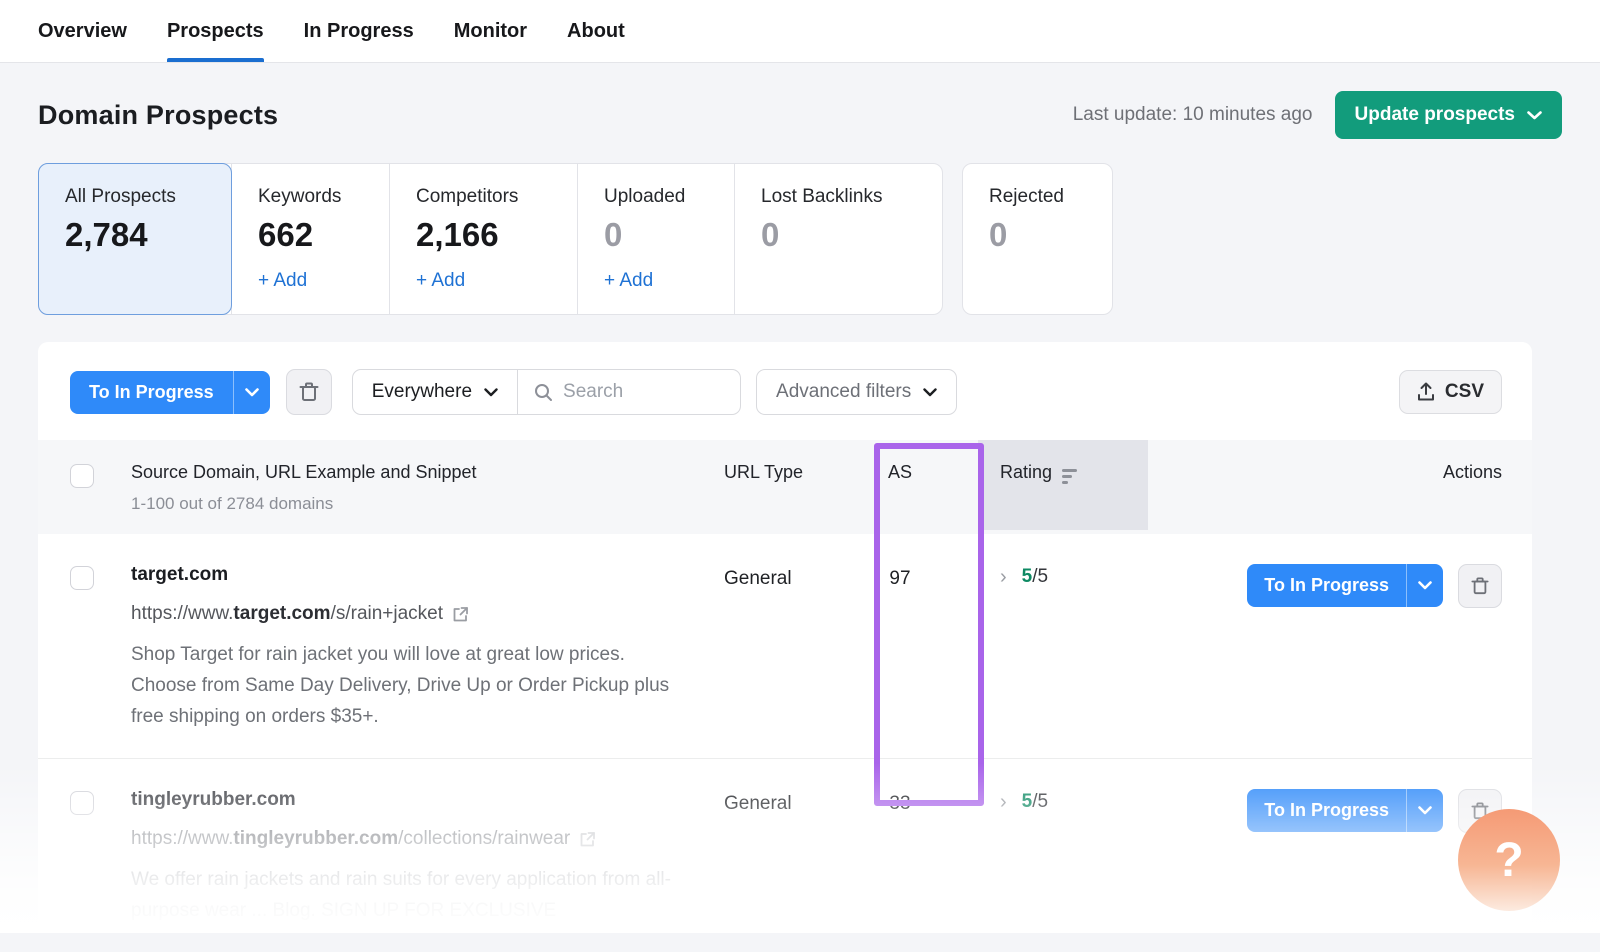 The width and height of the screenshot is (1600, 952). I want to click on csv-label: CSV, so click(1464, 391).